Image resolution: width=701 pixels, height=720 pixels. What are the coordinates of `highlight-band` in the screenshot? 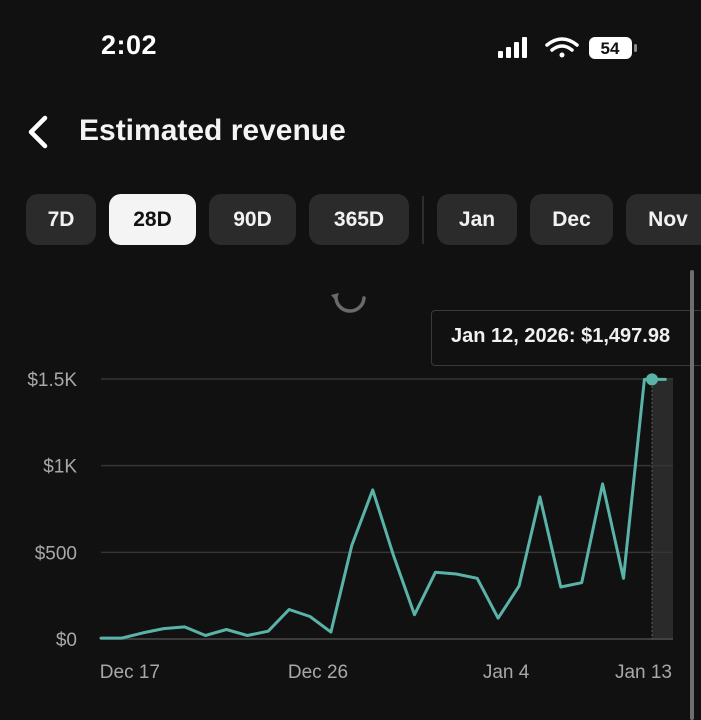 It's located at (662, 509).